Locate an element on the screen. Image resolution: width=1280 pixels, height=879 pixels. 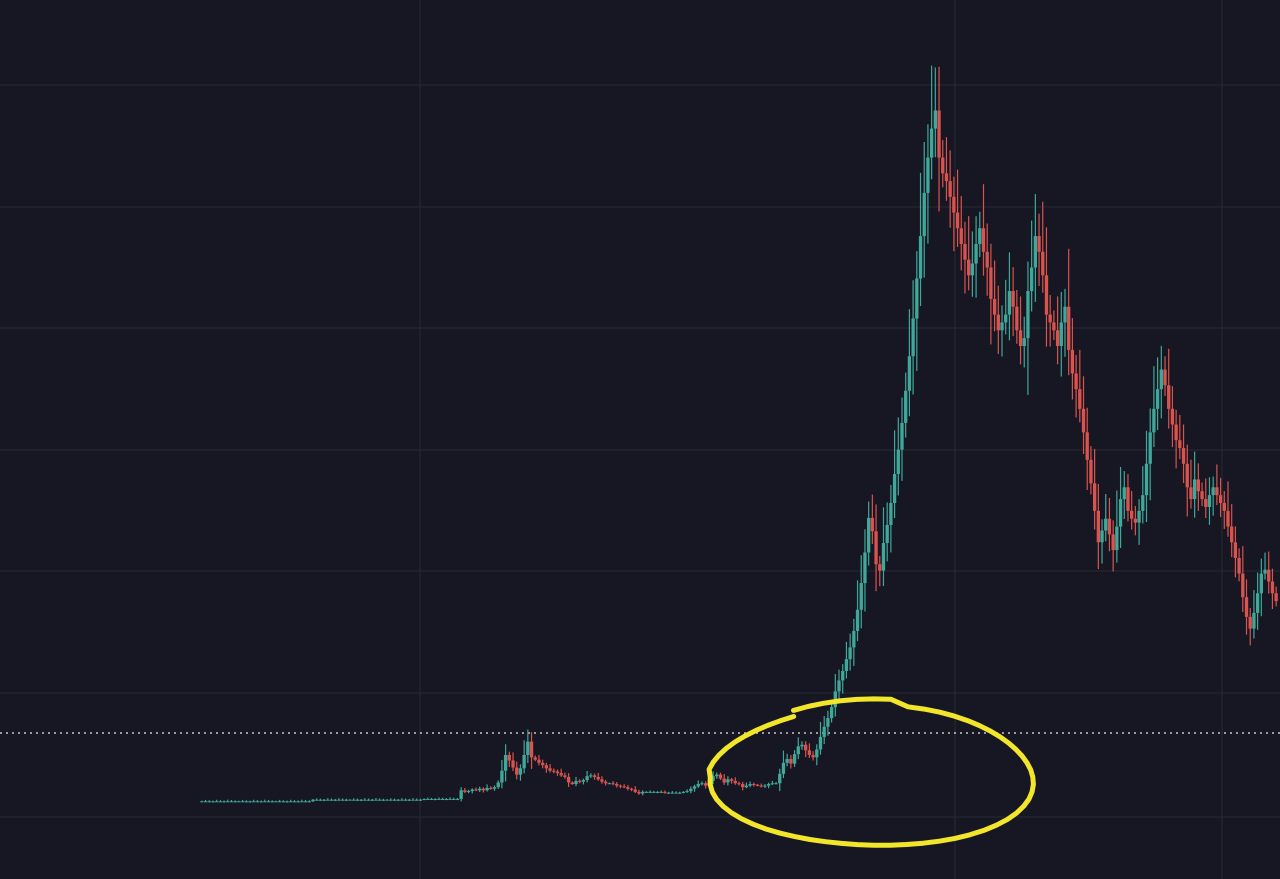
highlight-ellipse is located at coordinates (871, 772).